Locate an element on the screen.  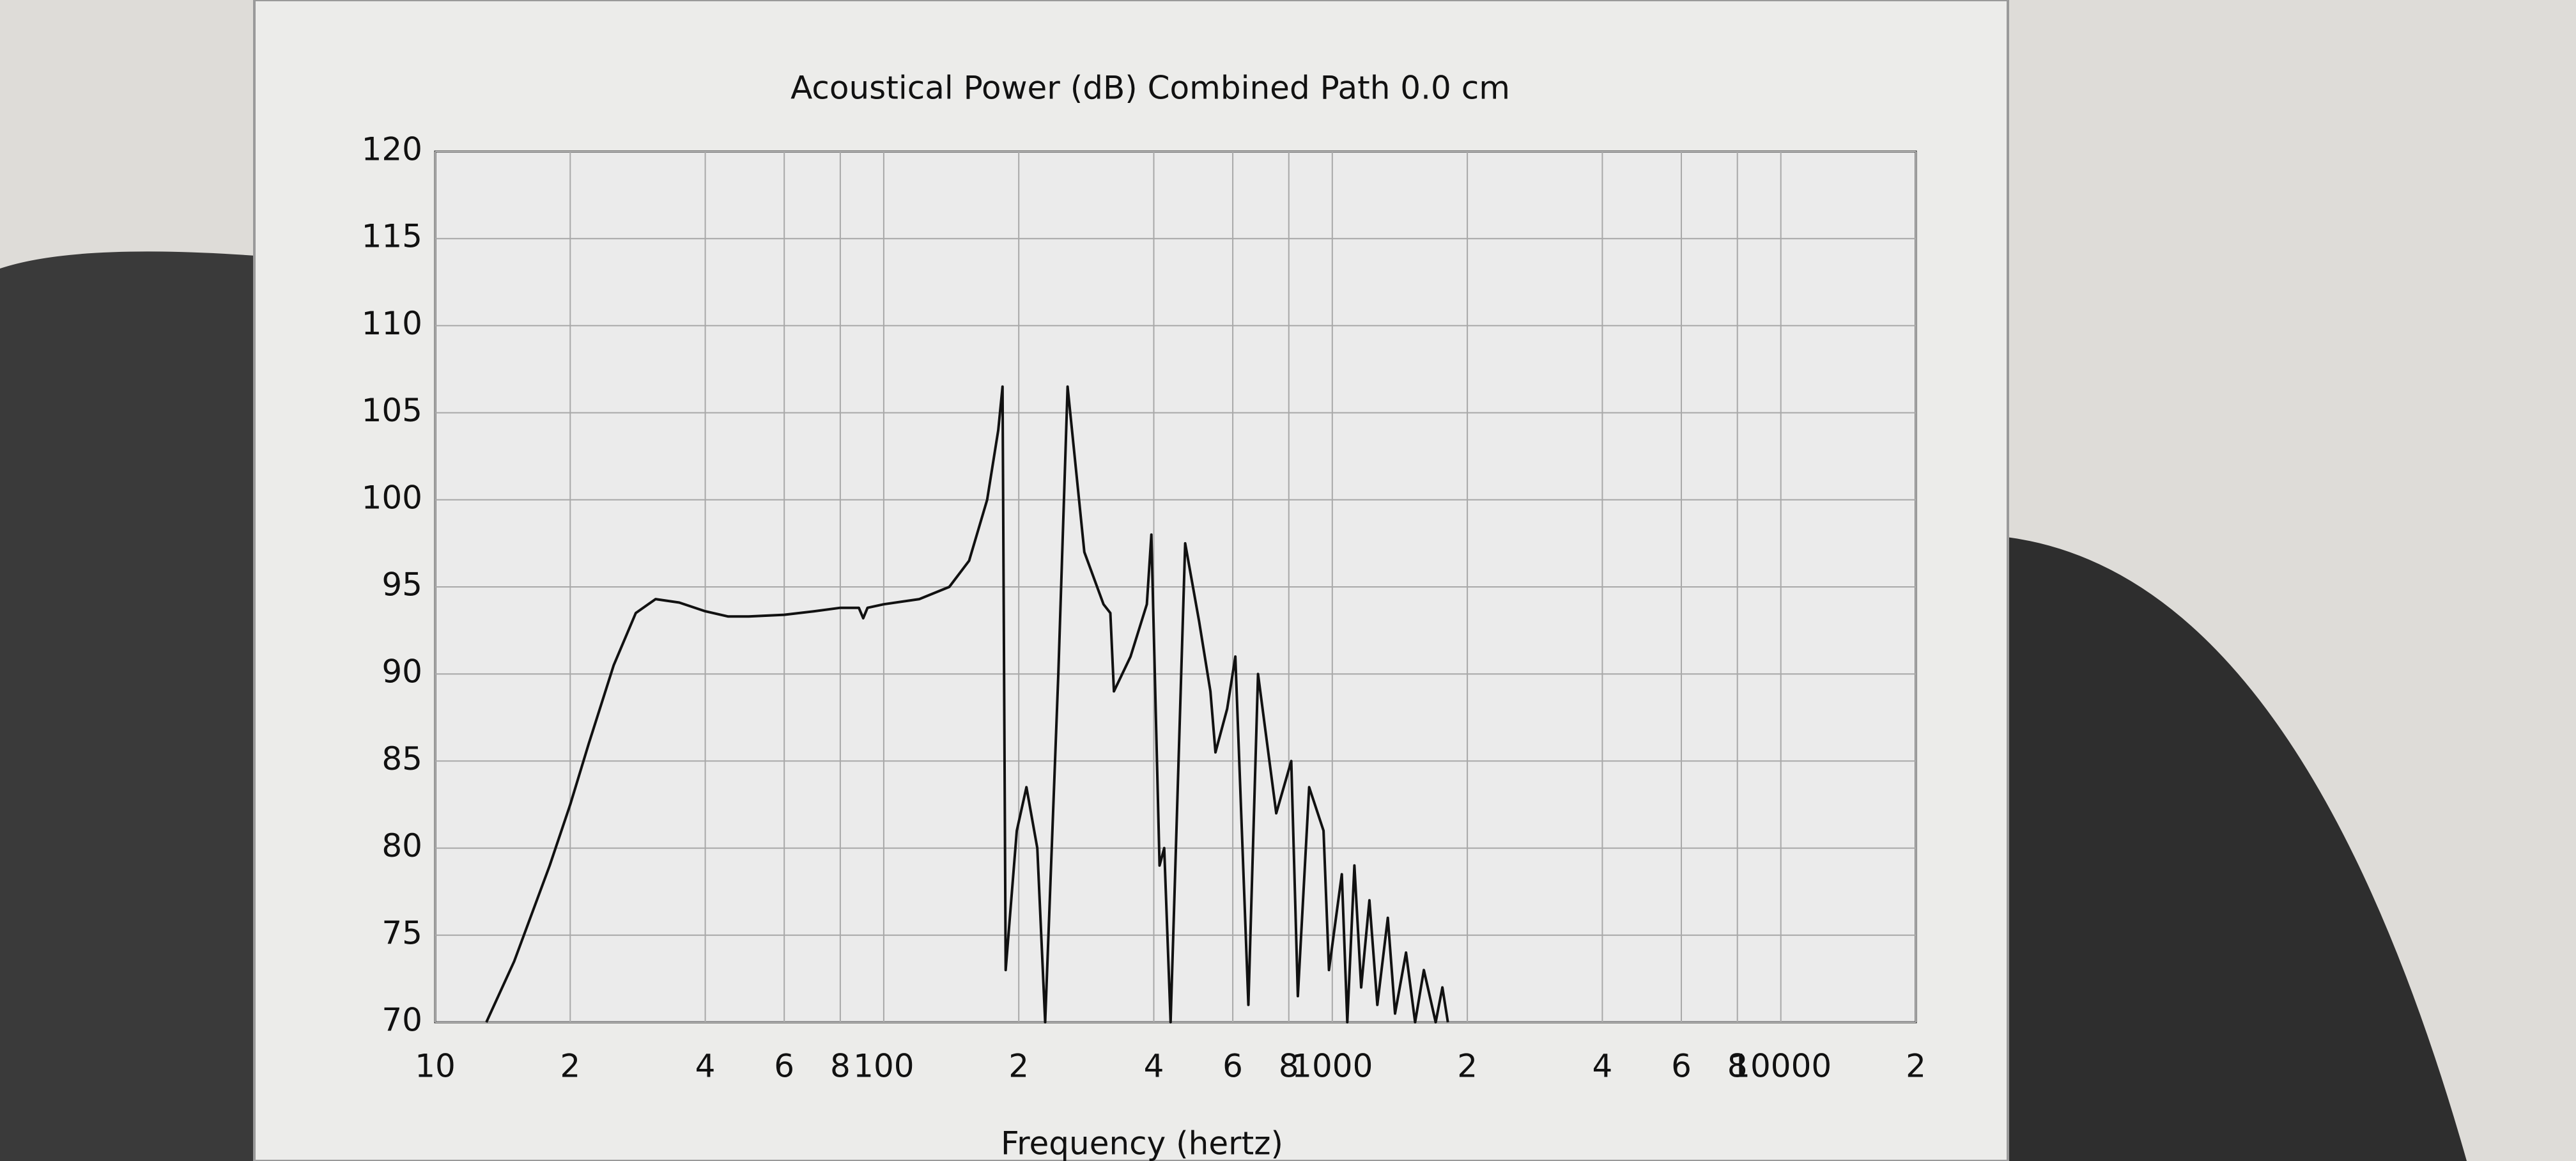
y-tick-label: 80 is located at coordinates (402, 845).